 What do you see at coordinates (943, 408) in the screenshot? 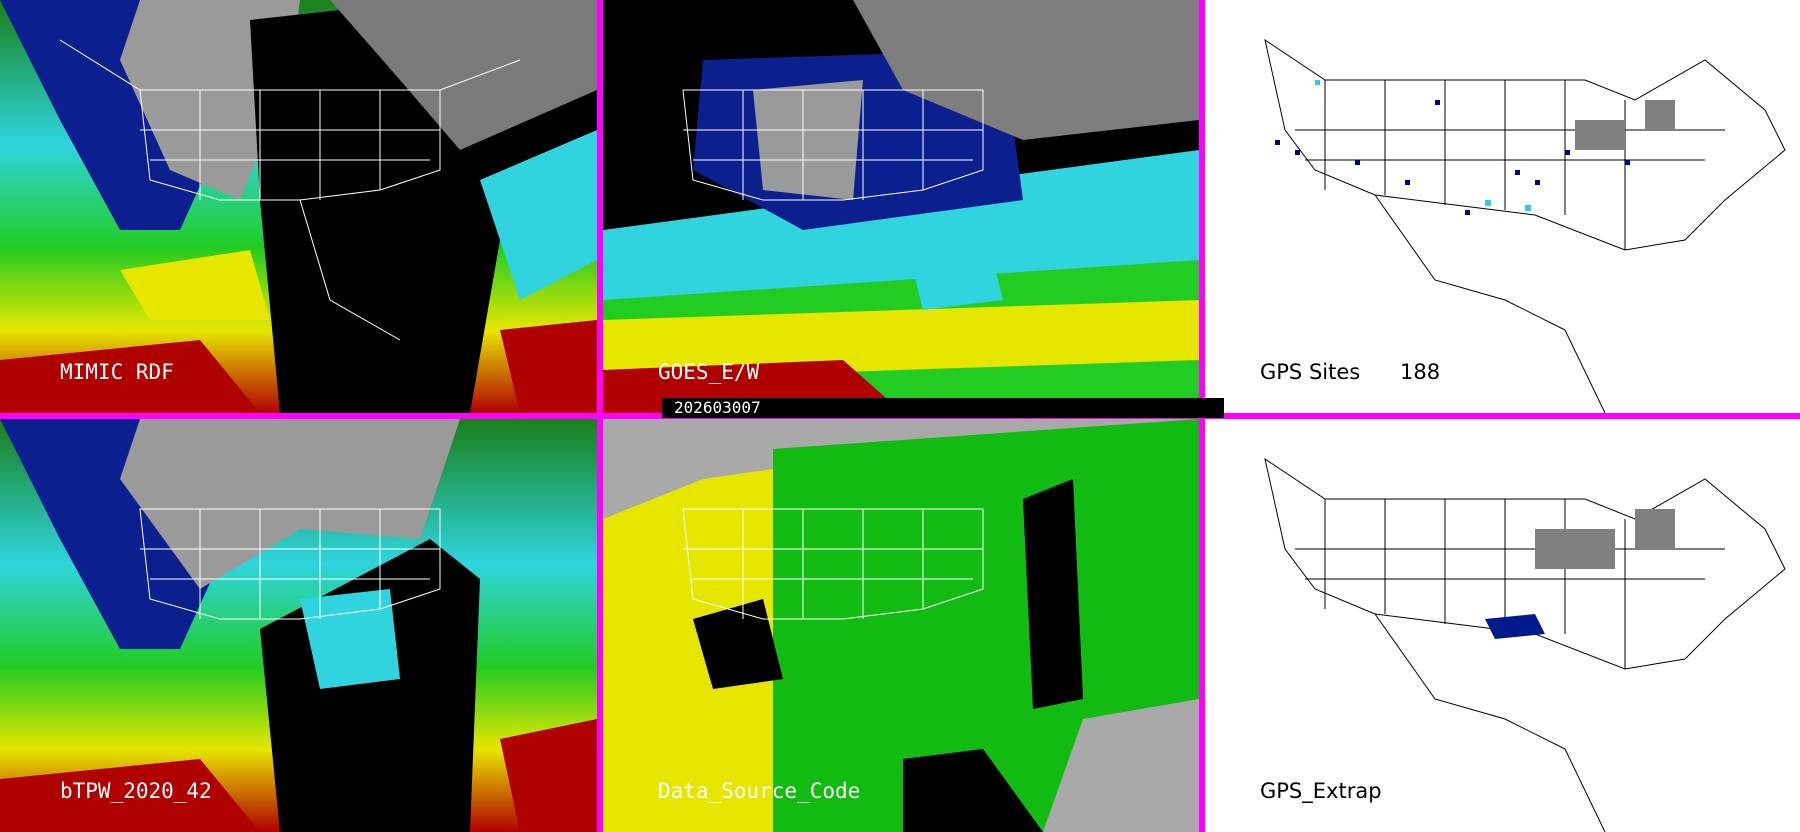
I see `timestamp-bar: 202603007` at bounding box center [943, 408].